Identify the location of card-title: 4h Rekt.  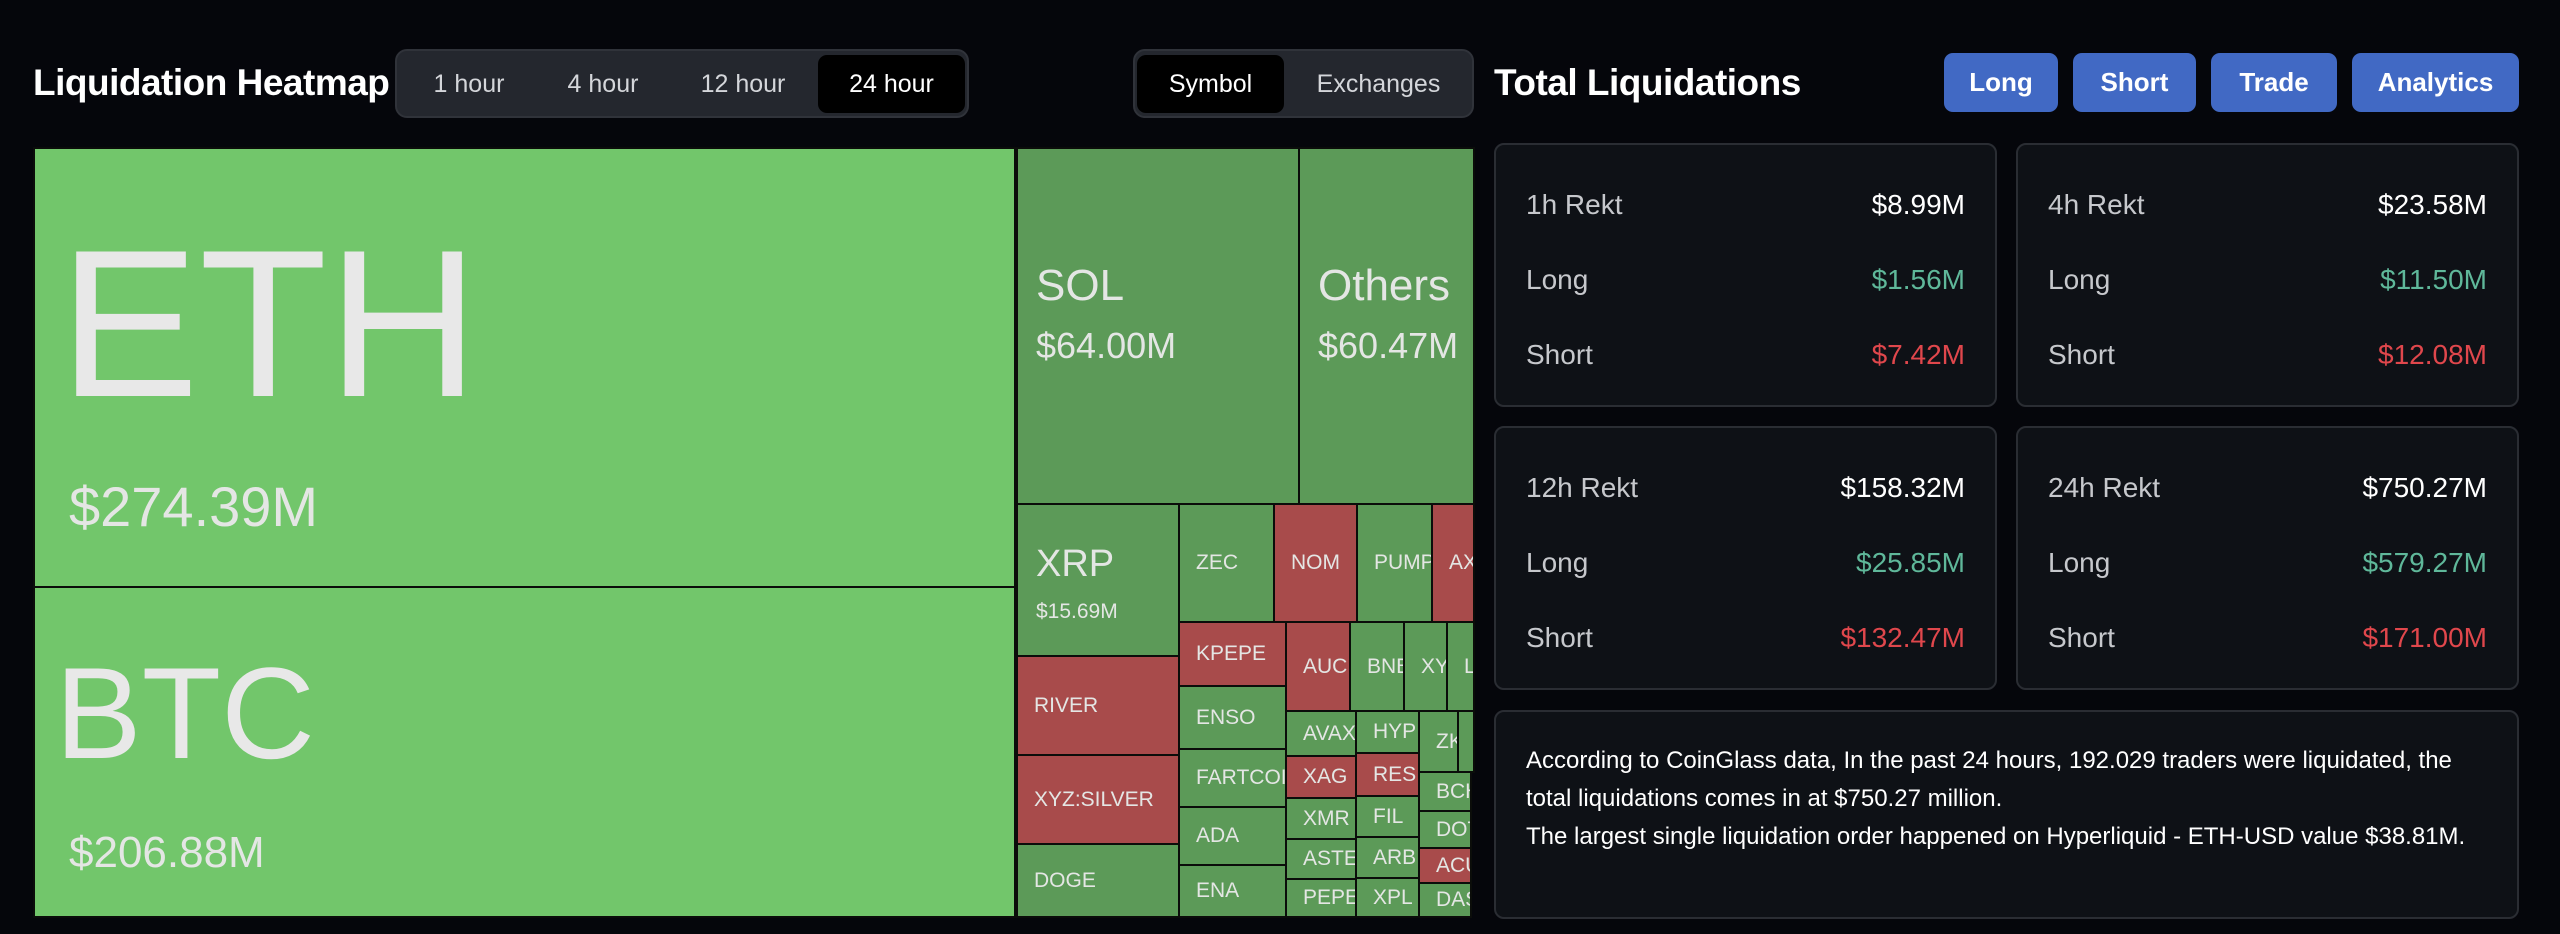
(2096, 204).